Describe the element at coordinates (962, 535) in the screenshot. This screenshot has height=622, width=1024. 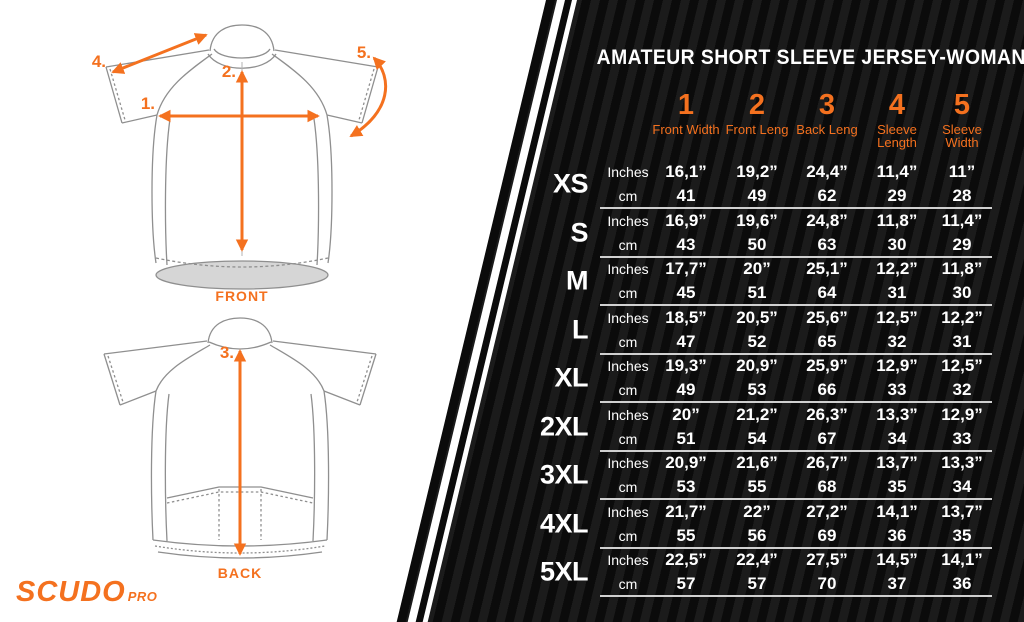
I see `cm-value: 35` at that location.